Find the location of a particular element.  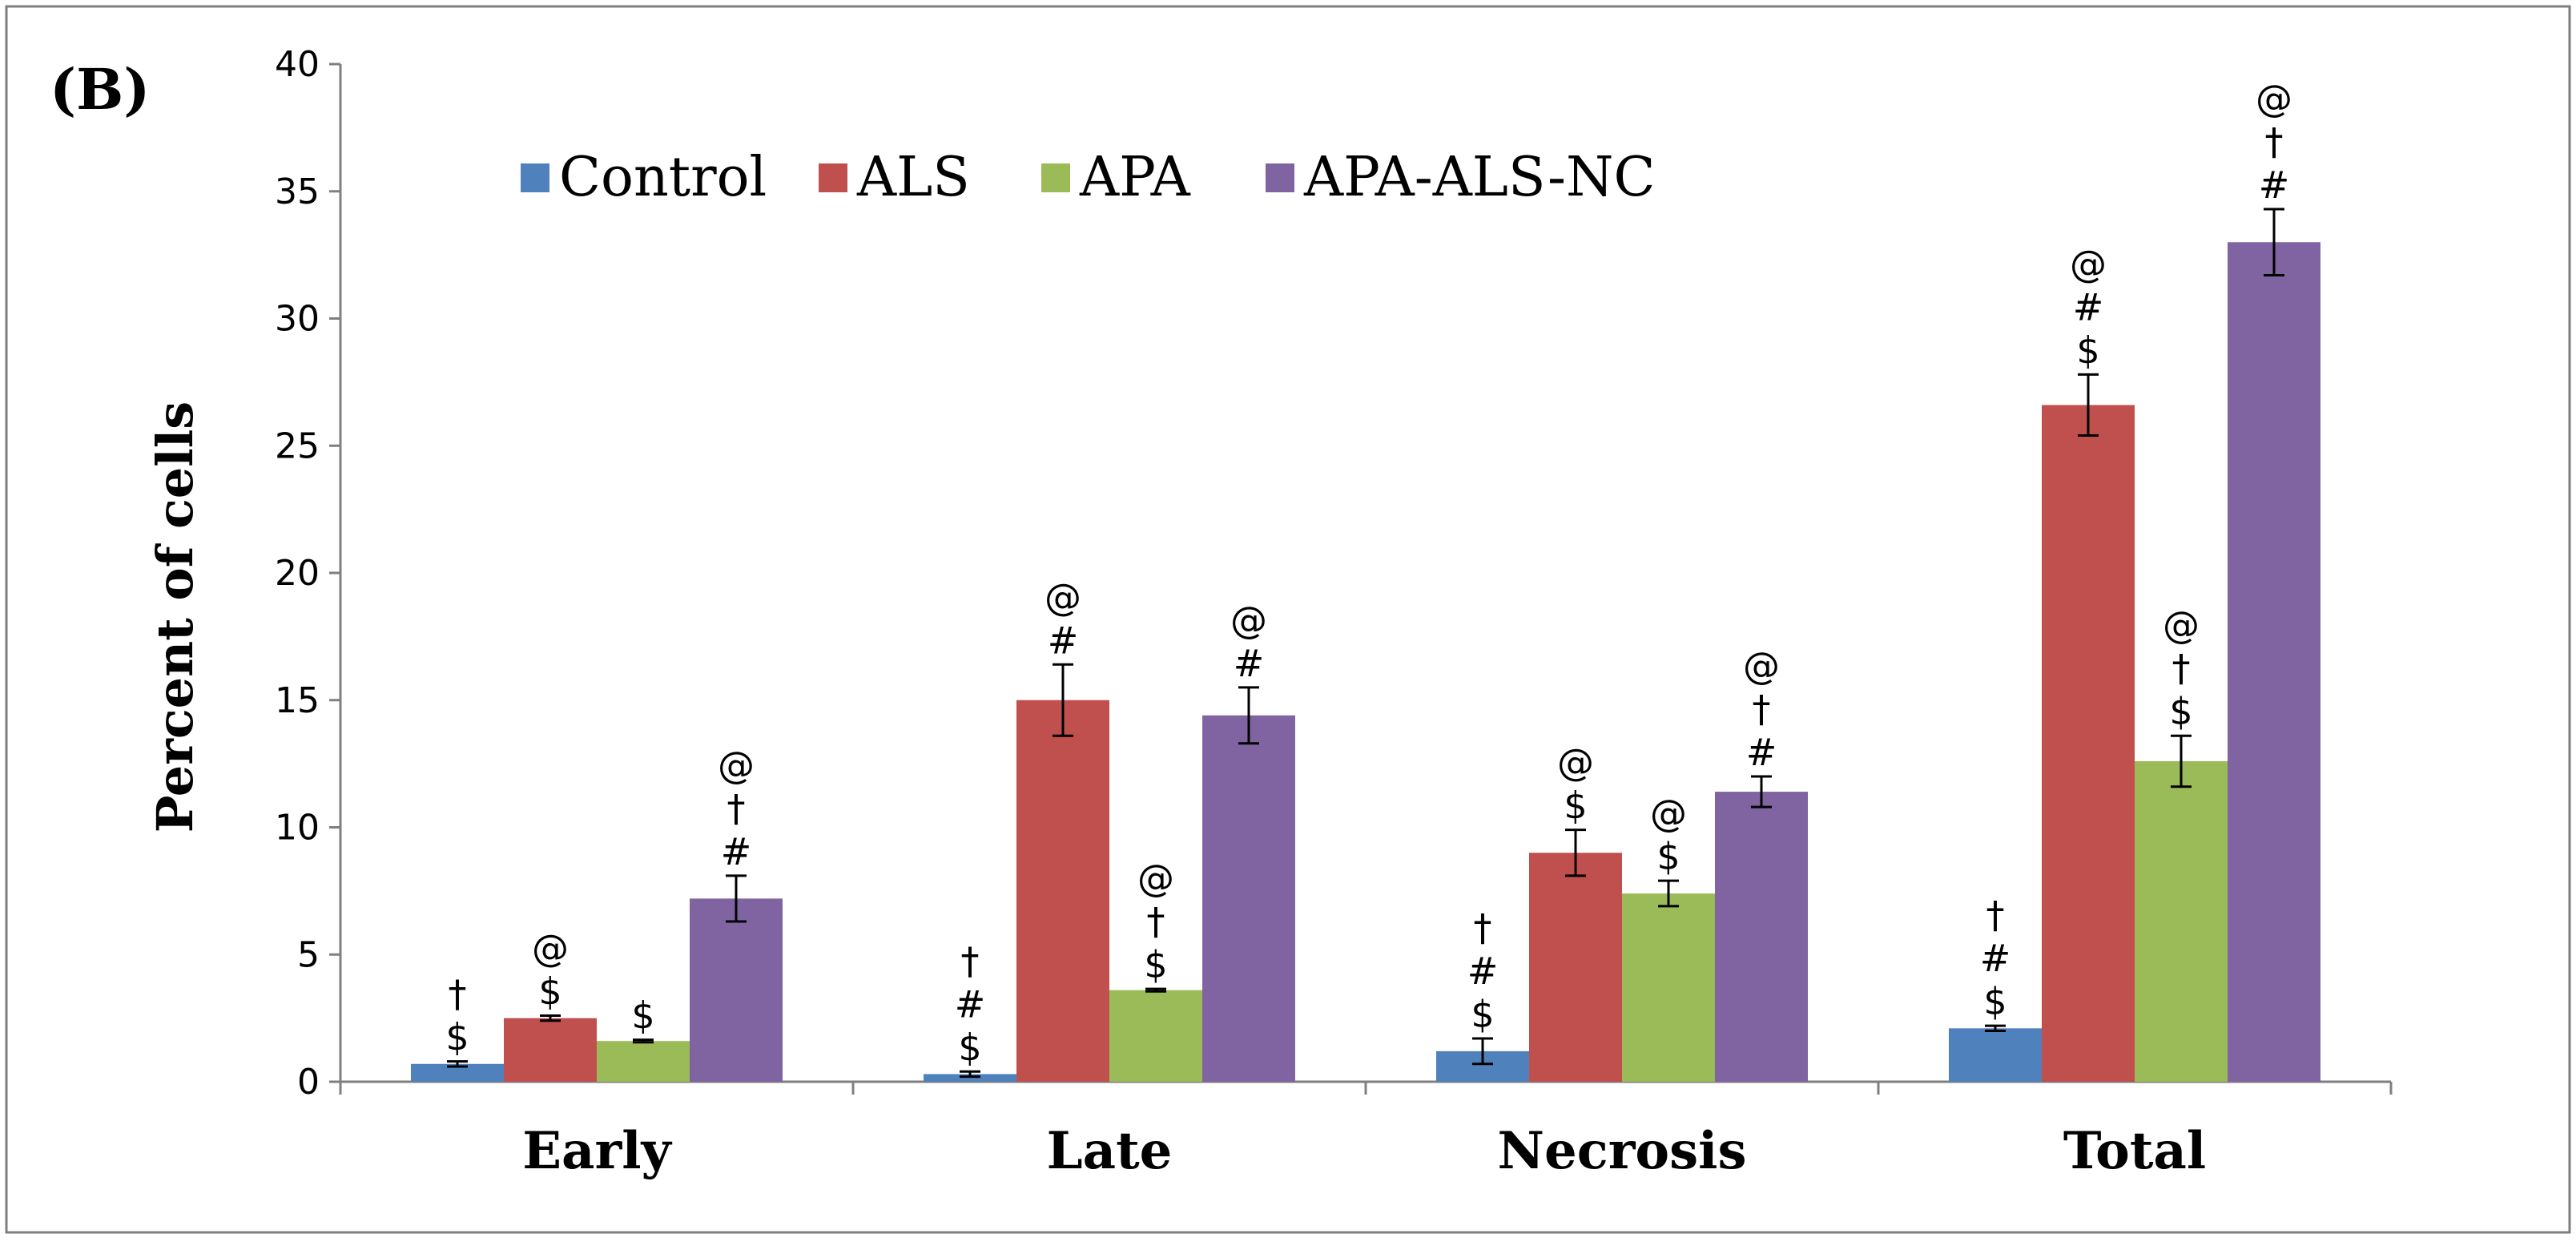

y-axis: 0 5 10 15 20 25 30 35 40 is located at coordinates (308, 574).